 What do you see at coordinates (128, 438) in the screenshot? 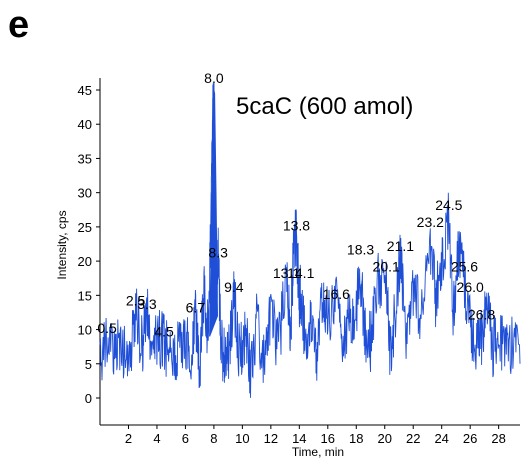
I see `x-tick-label: 2` at bounding box center [128, 438].